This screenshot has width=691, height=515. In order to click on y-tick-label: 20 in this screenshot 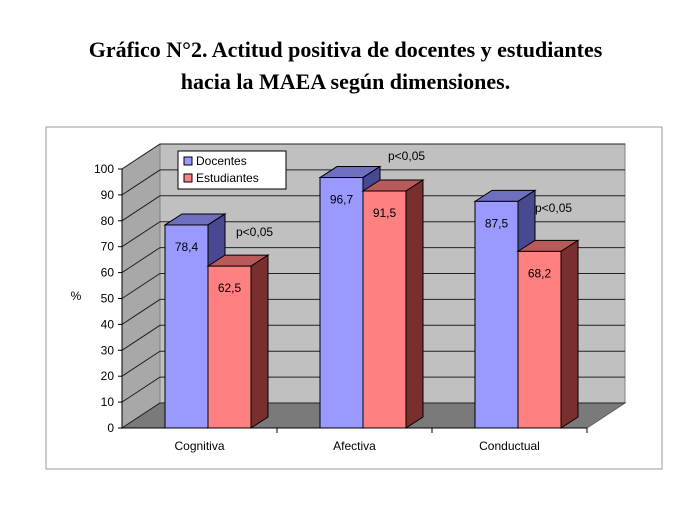, I will do `click(108, 376)`.